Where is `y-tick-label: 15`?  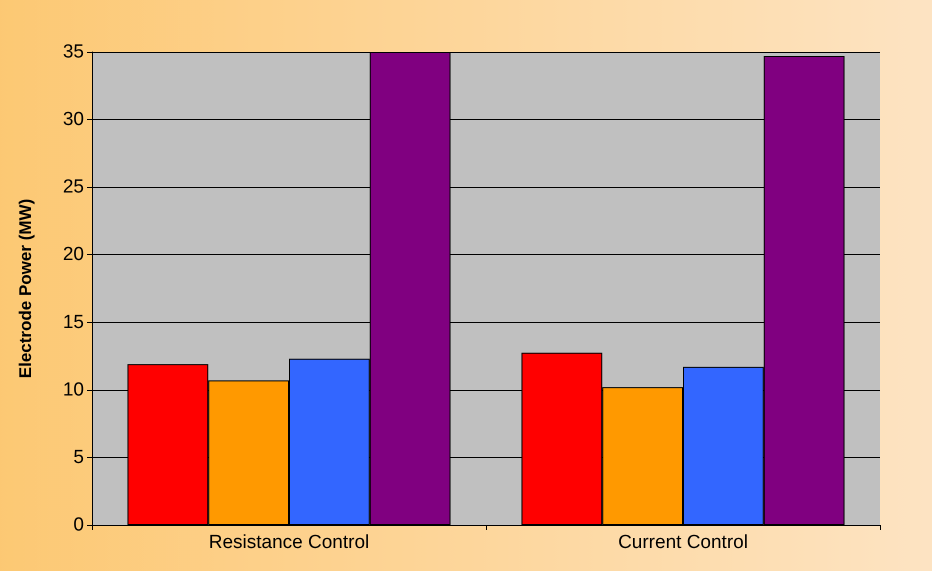
y-tick-label: 15 is located at coordinates (73, 322).